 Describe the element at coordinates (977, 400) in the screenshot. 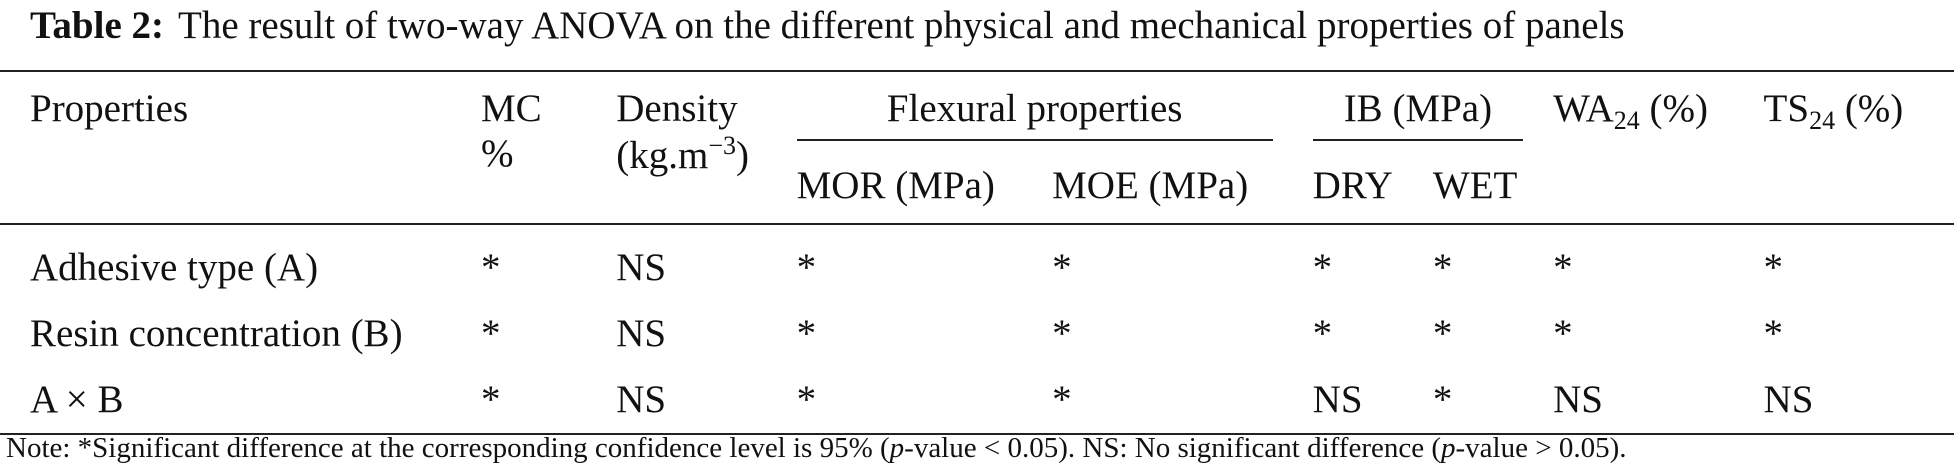

I see `table-row: A × B * NS * * NS * NS NS` at that location.